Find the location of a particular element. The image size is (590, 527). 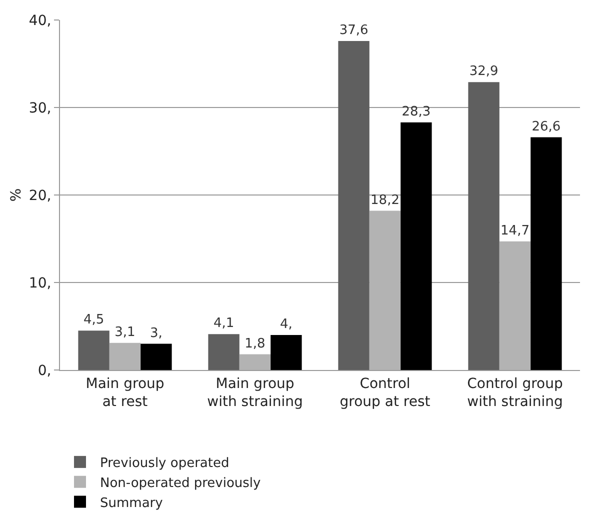

y-tick-label: 40, is located at coordinates (40, 20).